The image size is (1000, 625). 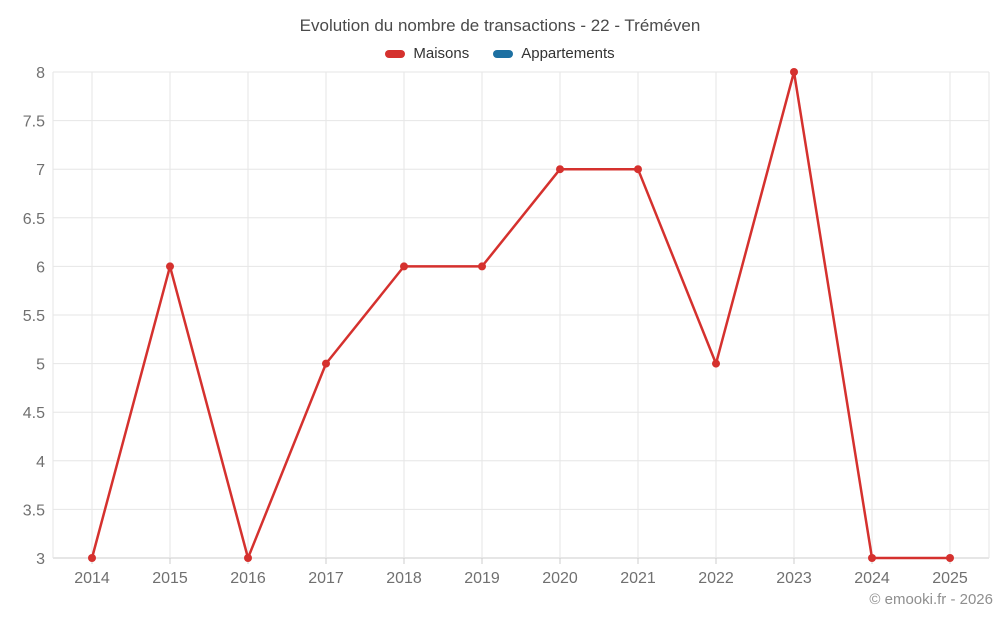 I want to click on legend-item-maisons: Maisons, so click(x=427, y=53).